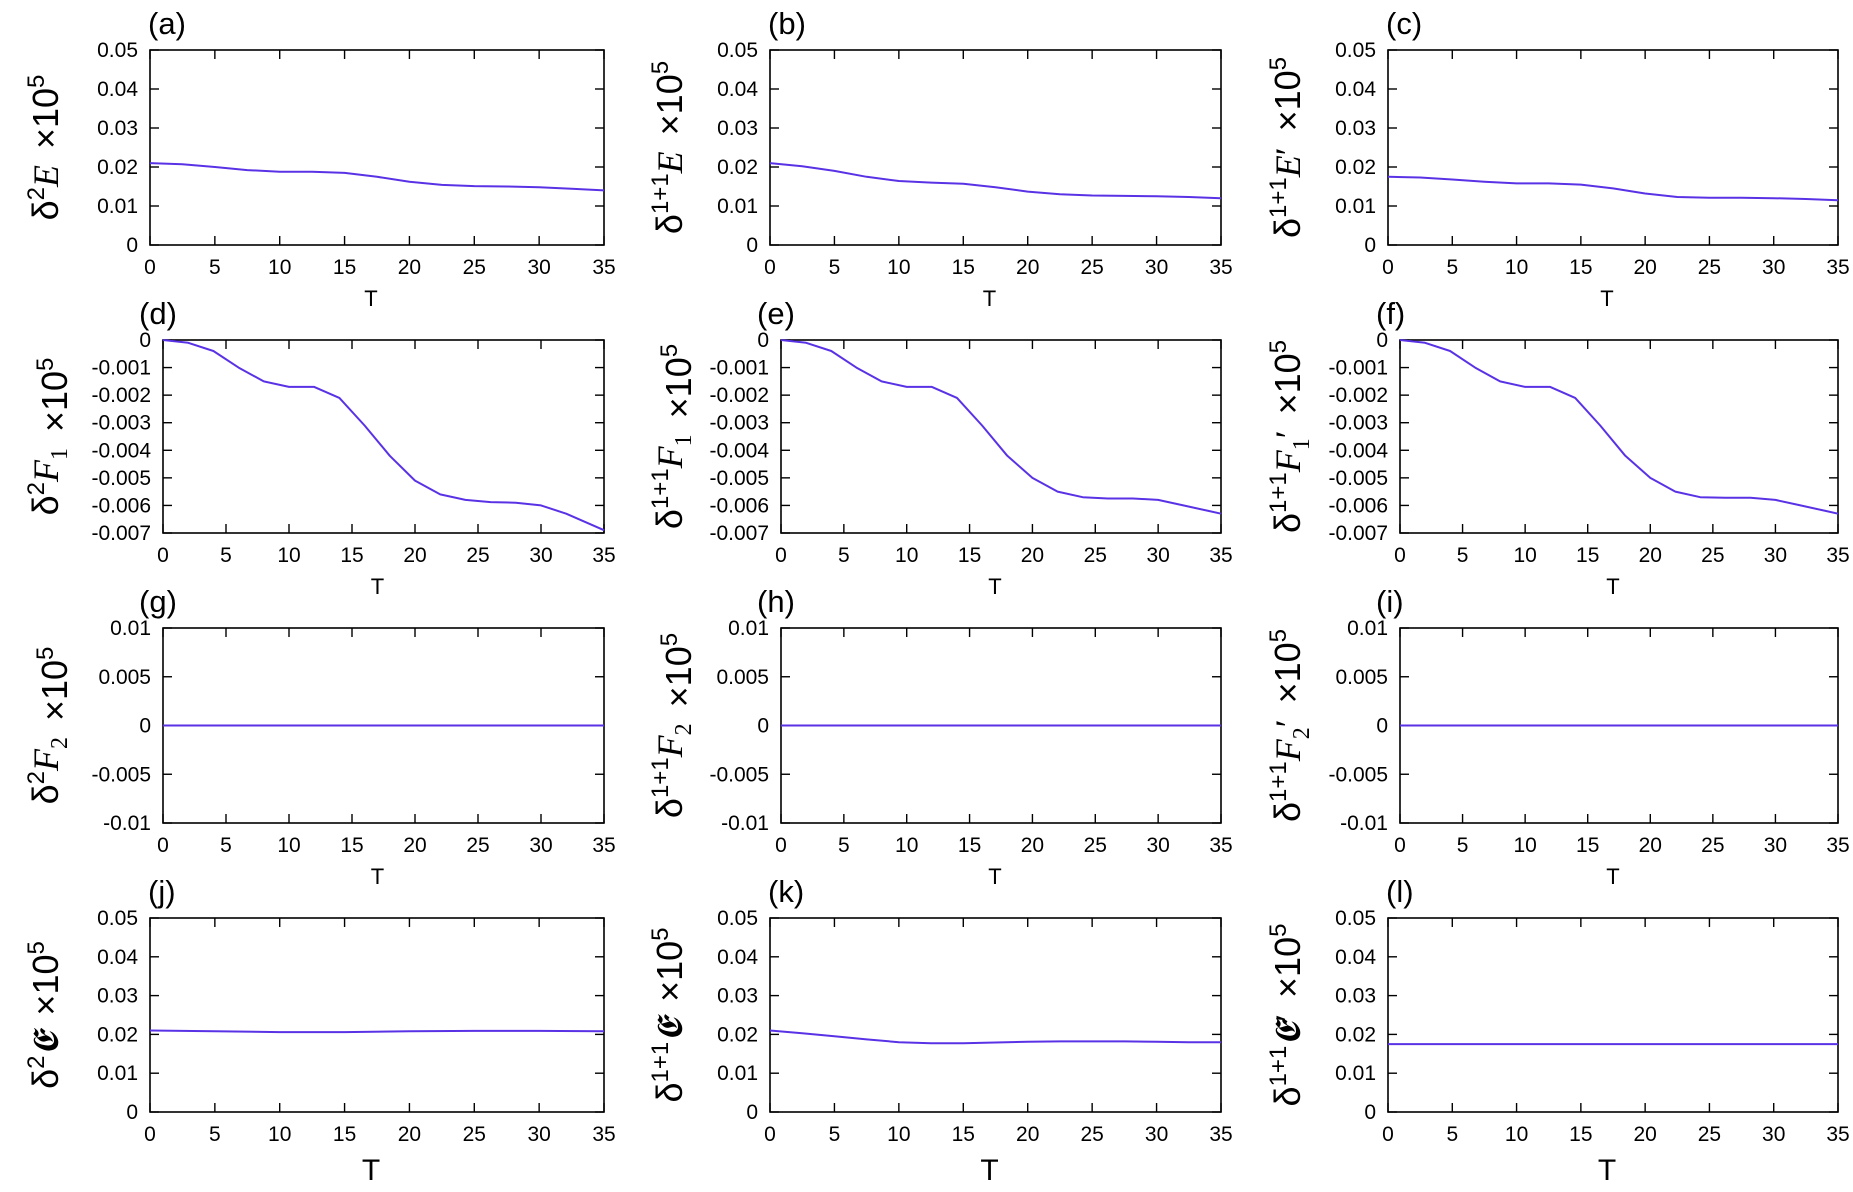 This screenshot has height=1192, width=1853. What do you see at coordinates (1400, 891) in the screenshot?
I see `panel-label: (l)` at bounding box center [1400, 891].